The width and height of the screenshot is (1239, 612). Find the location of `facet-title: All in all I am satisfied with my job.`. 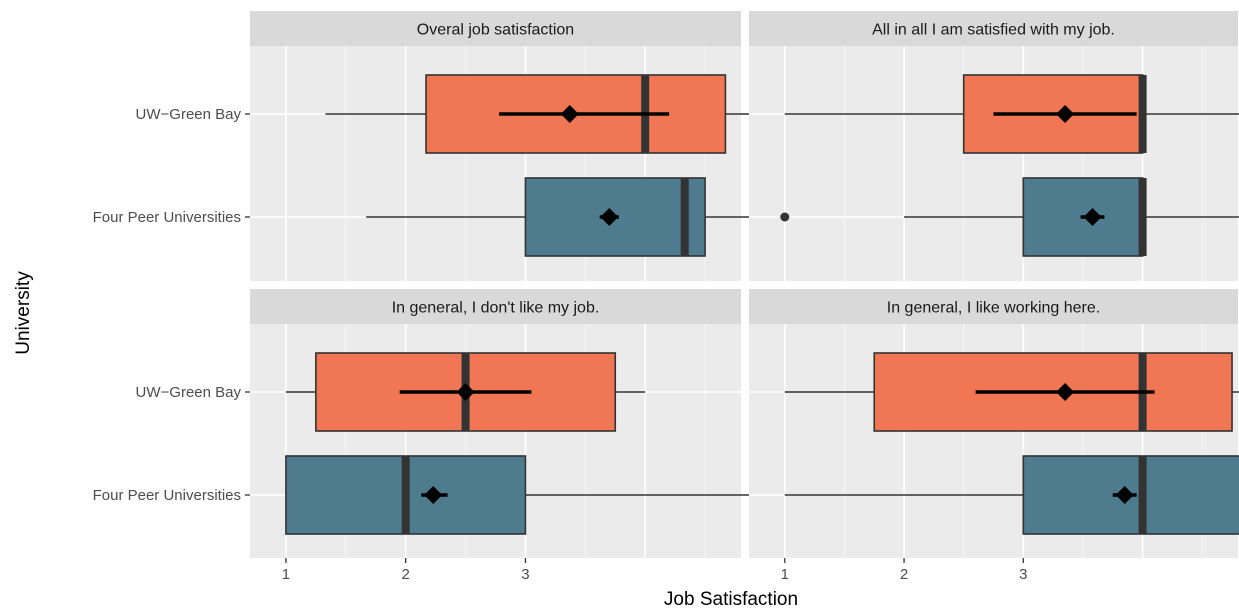

facet-title: All in all I am satisfied with my job. is located at coordinates (993, 30).